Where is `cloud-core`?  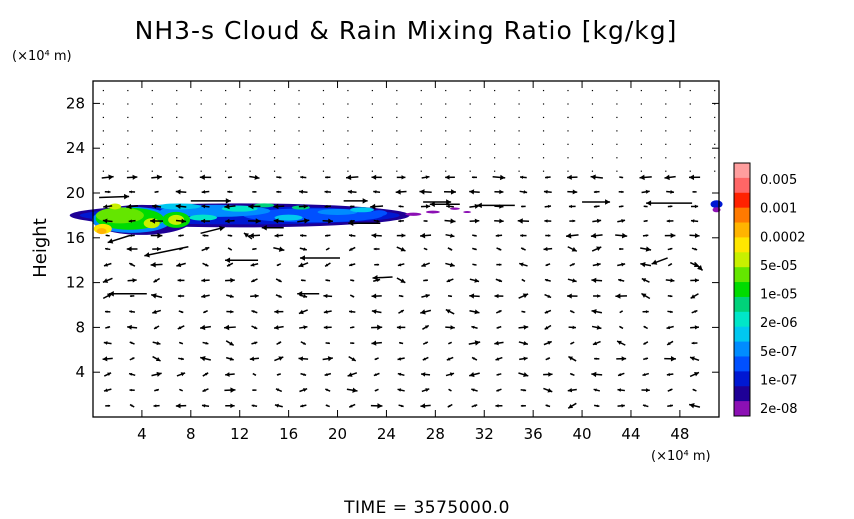 cloud-core is located at coordinates (101, 231).